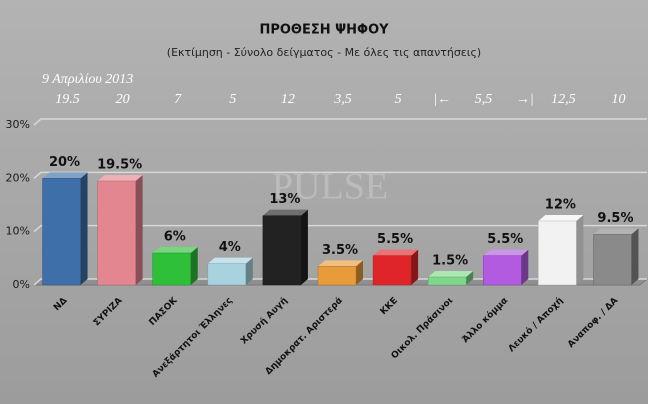 Image resolution: width=648 pixels, height=404 pixels. I want to click on y-tick-label: 20%, so click(18, 177).